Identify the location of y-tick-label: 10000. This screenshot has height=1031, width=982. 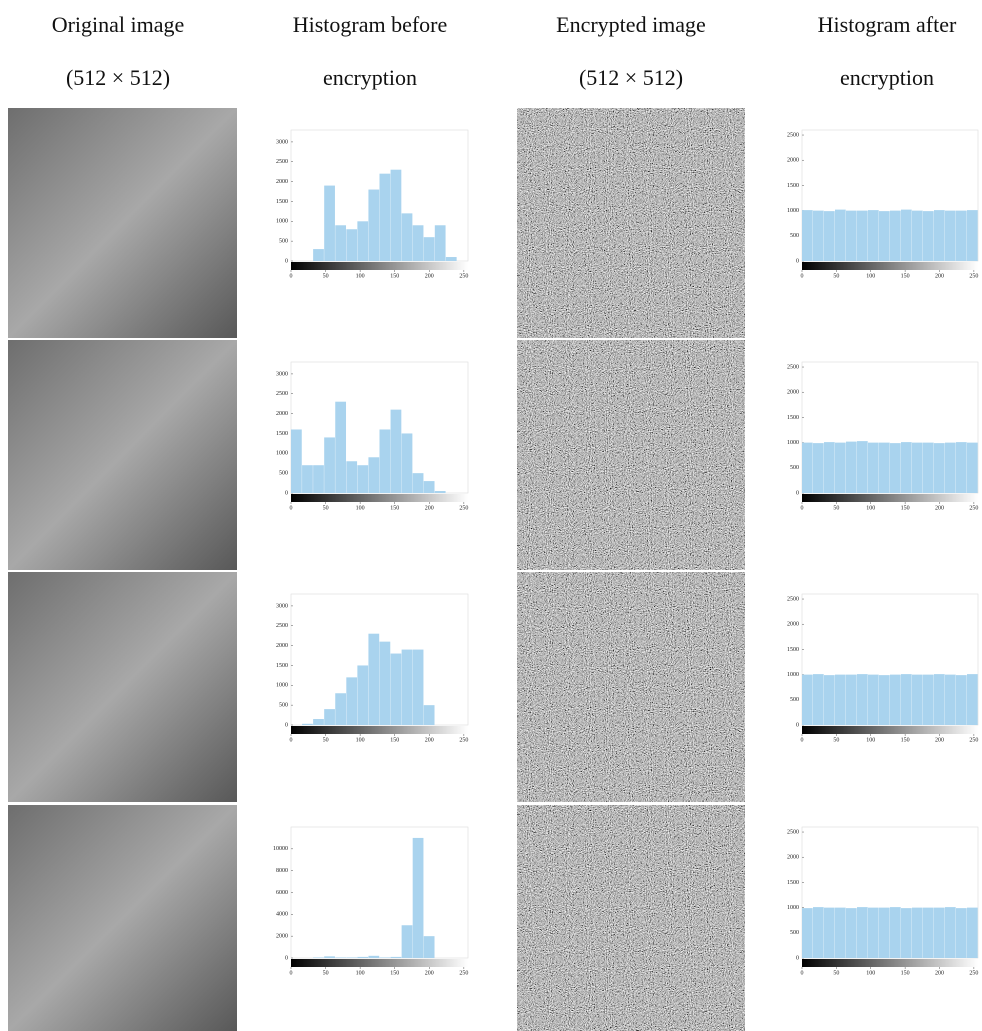
(280, 849).